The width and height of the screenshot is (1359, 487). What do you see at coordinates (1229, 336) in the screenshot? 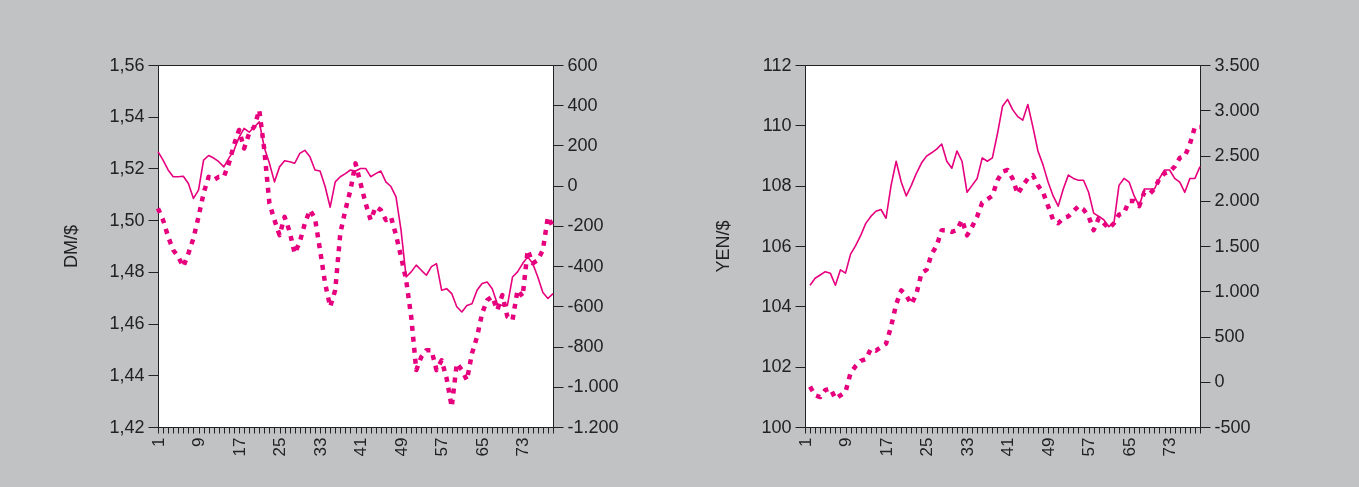
I see `y2-tick-label: 500` at bounding box center [1229, 336].